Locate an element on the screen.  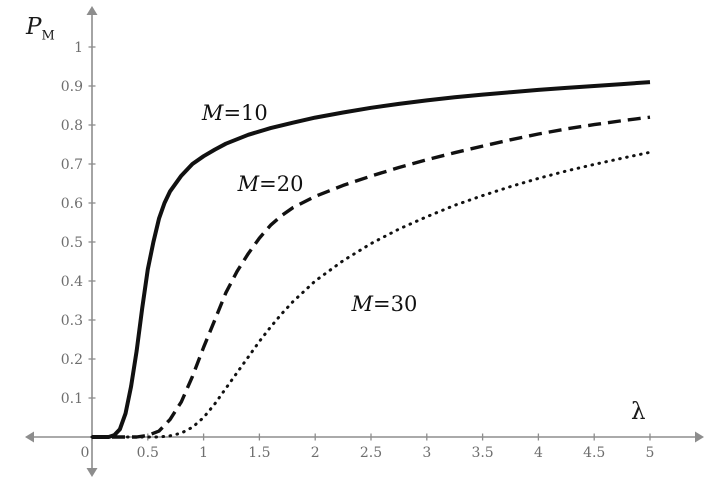
svg-text: 0.3 is located at coordinates (72, 321).